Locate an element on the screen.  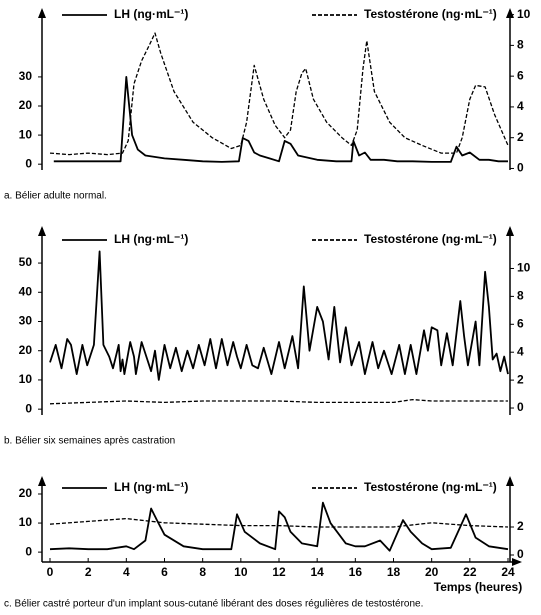
x-tick-label: 24 is located at coordinates (508, 572).